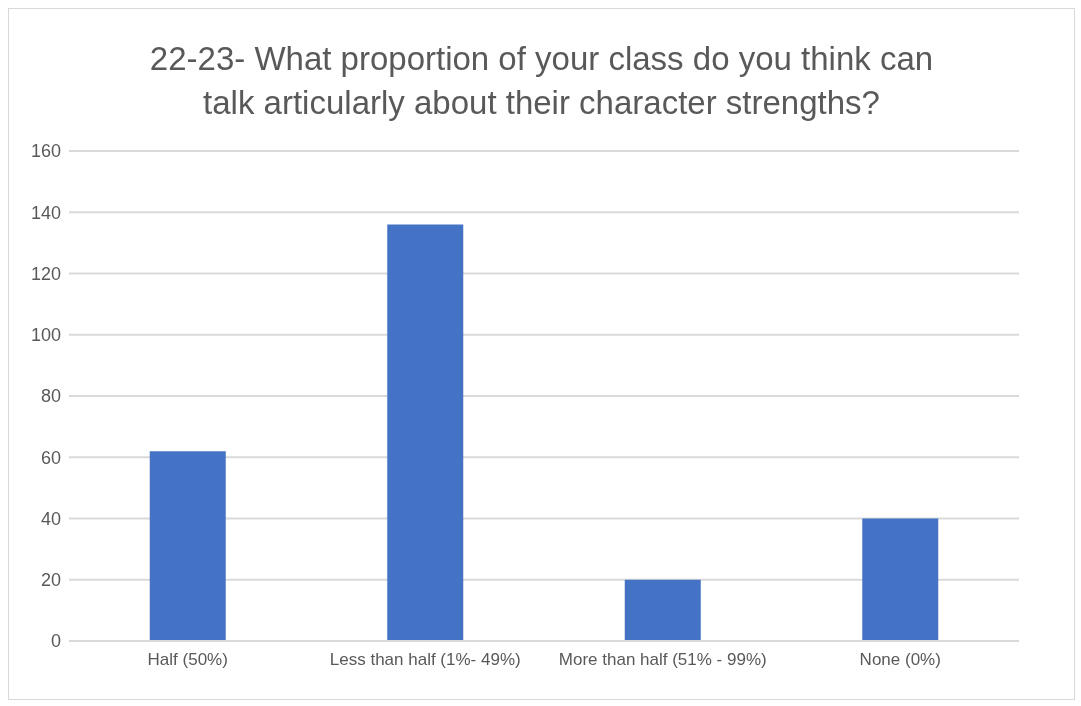  Describe the element at coordinates (50, 518) in the screenshot. I see `y-tick-label: 40` at that location.